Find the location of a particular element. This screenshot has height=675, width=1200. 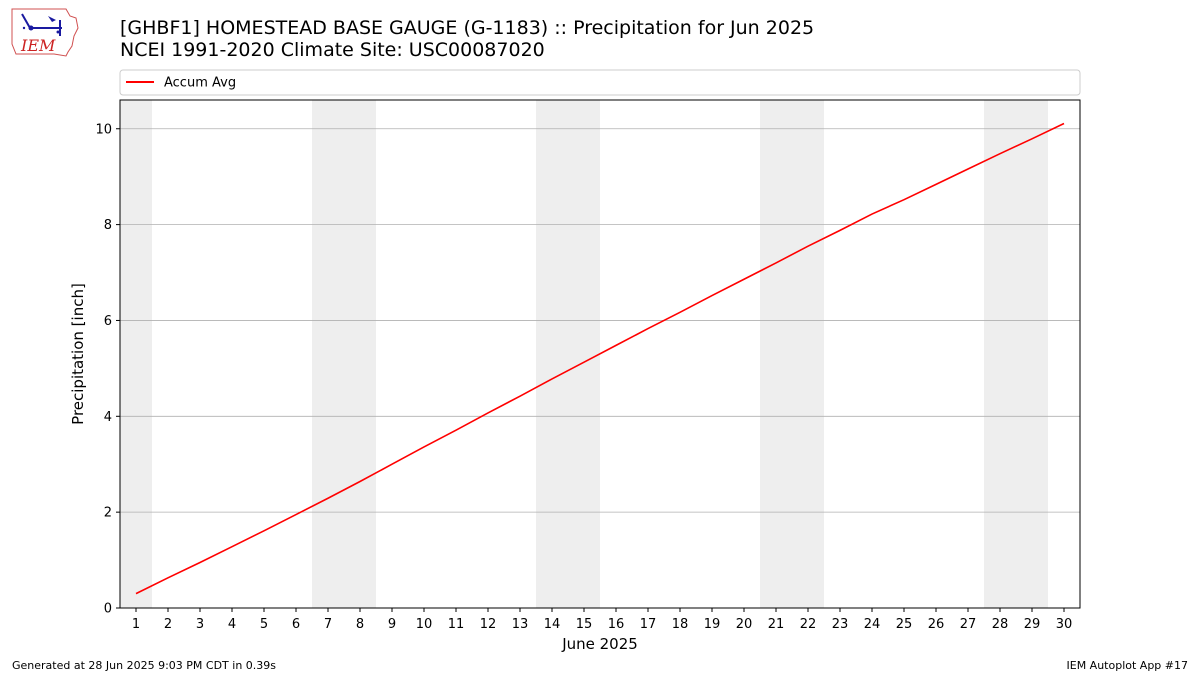

legend-label: Accum Avg is located at coordinates (200, 83).